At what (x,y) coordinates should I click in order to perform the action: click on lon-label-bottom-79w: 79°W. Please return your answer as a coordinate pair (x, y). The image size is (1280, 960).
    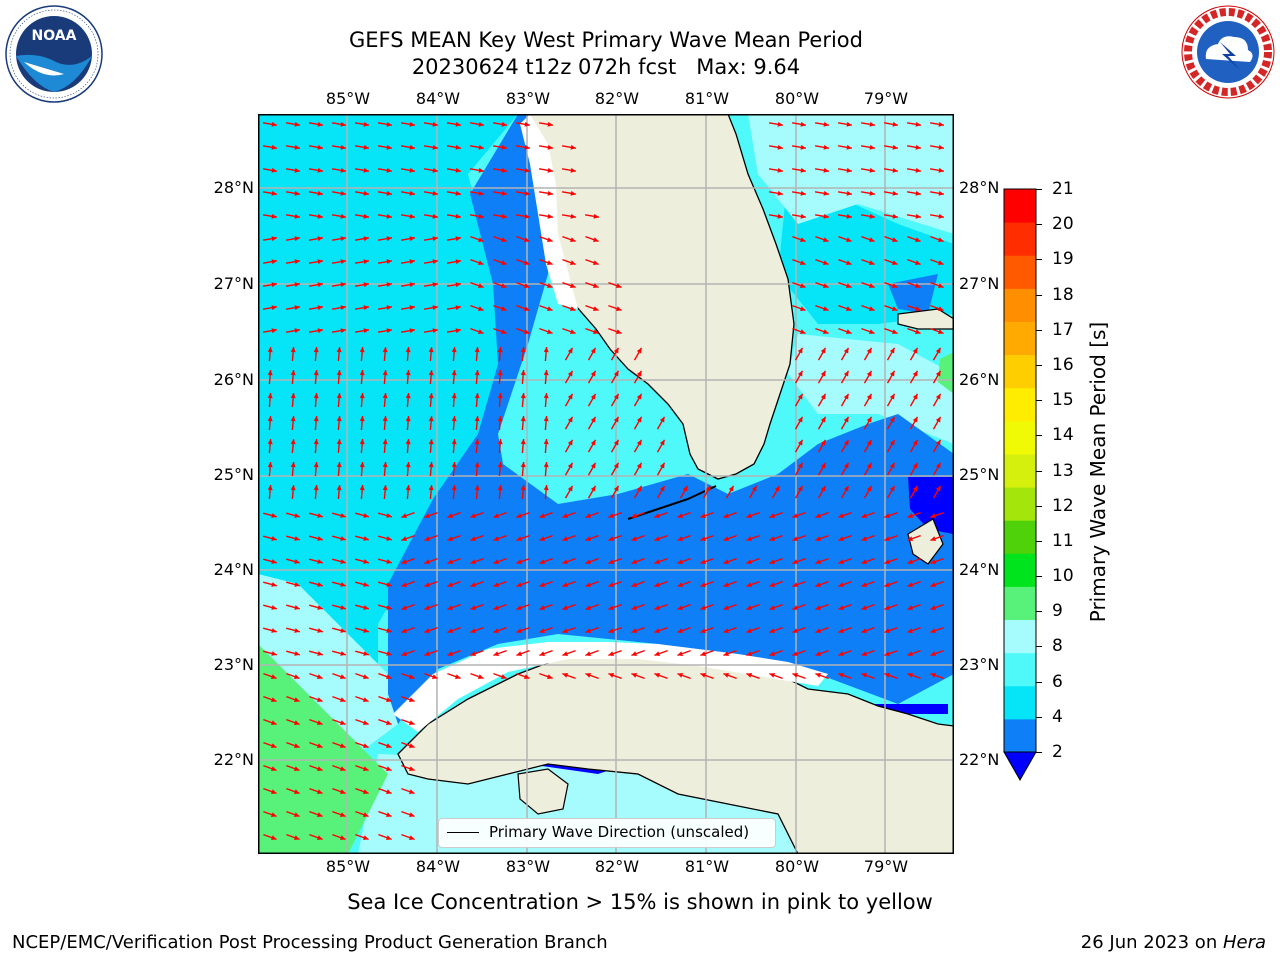
    Looking at the image, I should click on (886, 866).